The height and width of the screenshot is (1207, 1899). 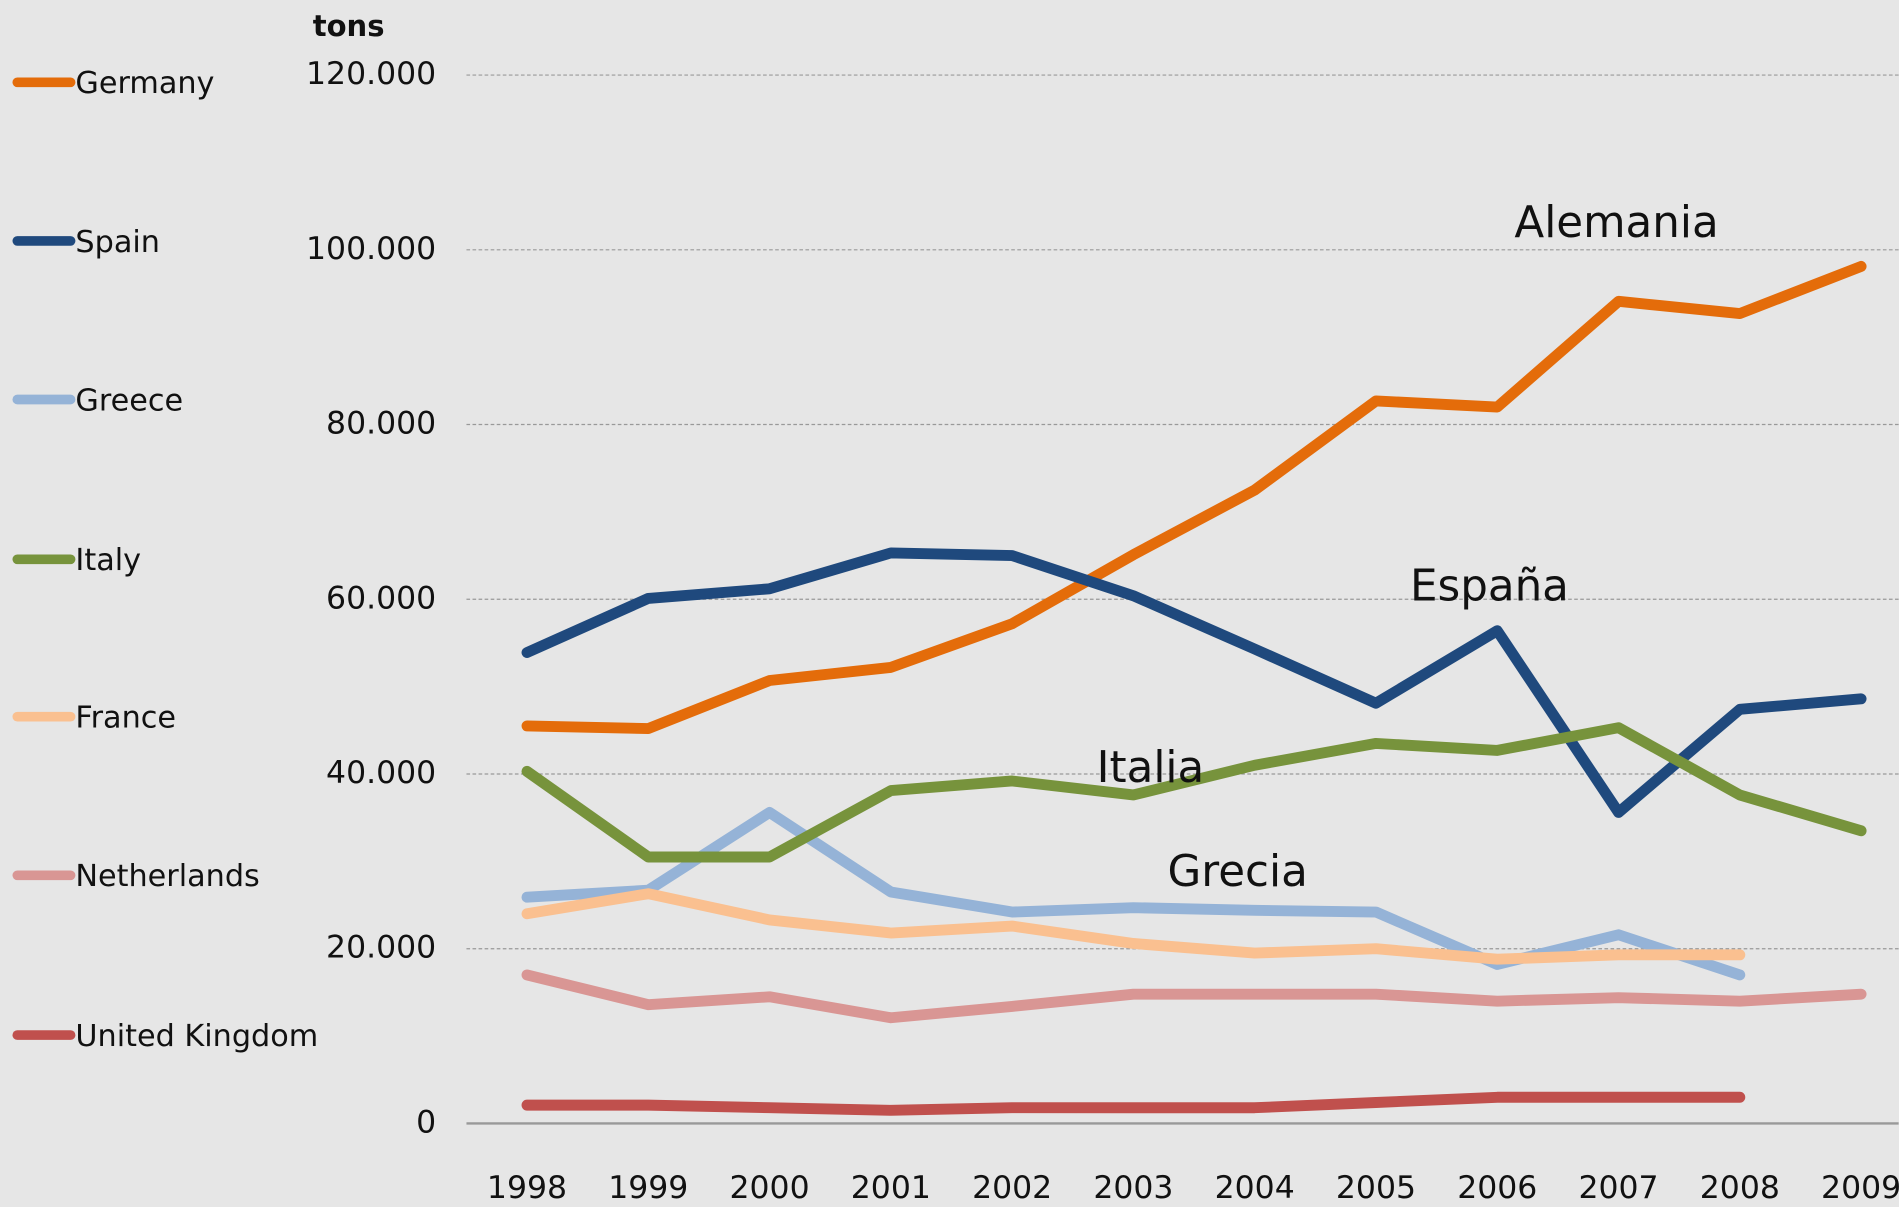 I want to click on legend-label: Italy, so click(x=108, y=560).